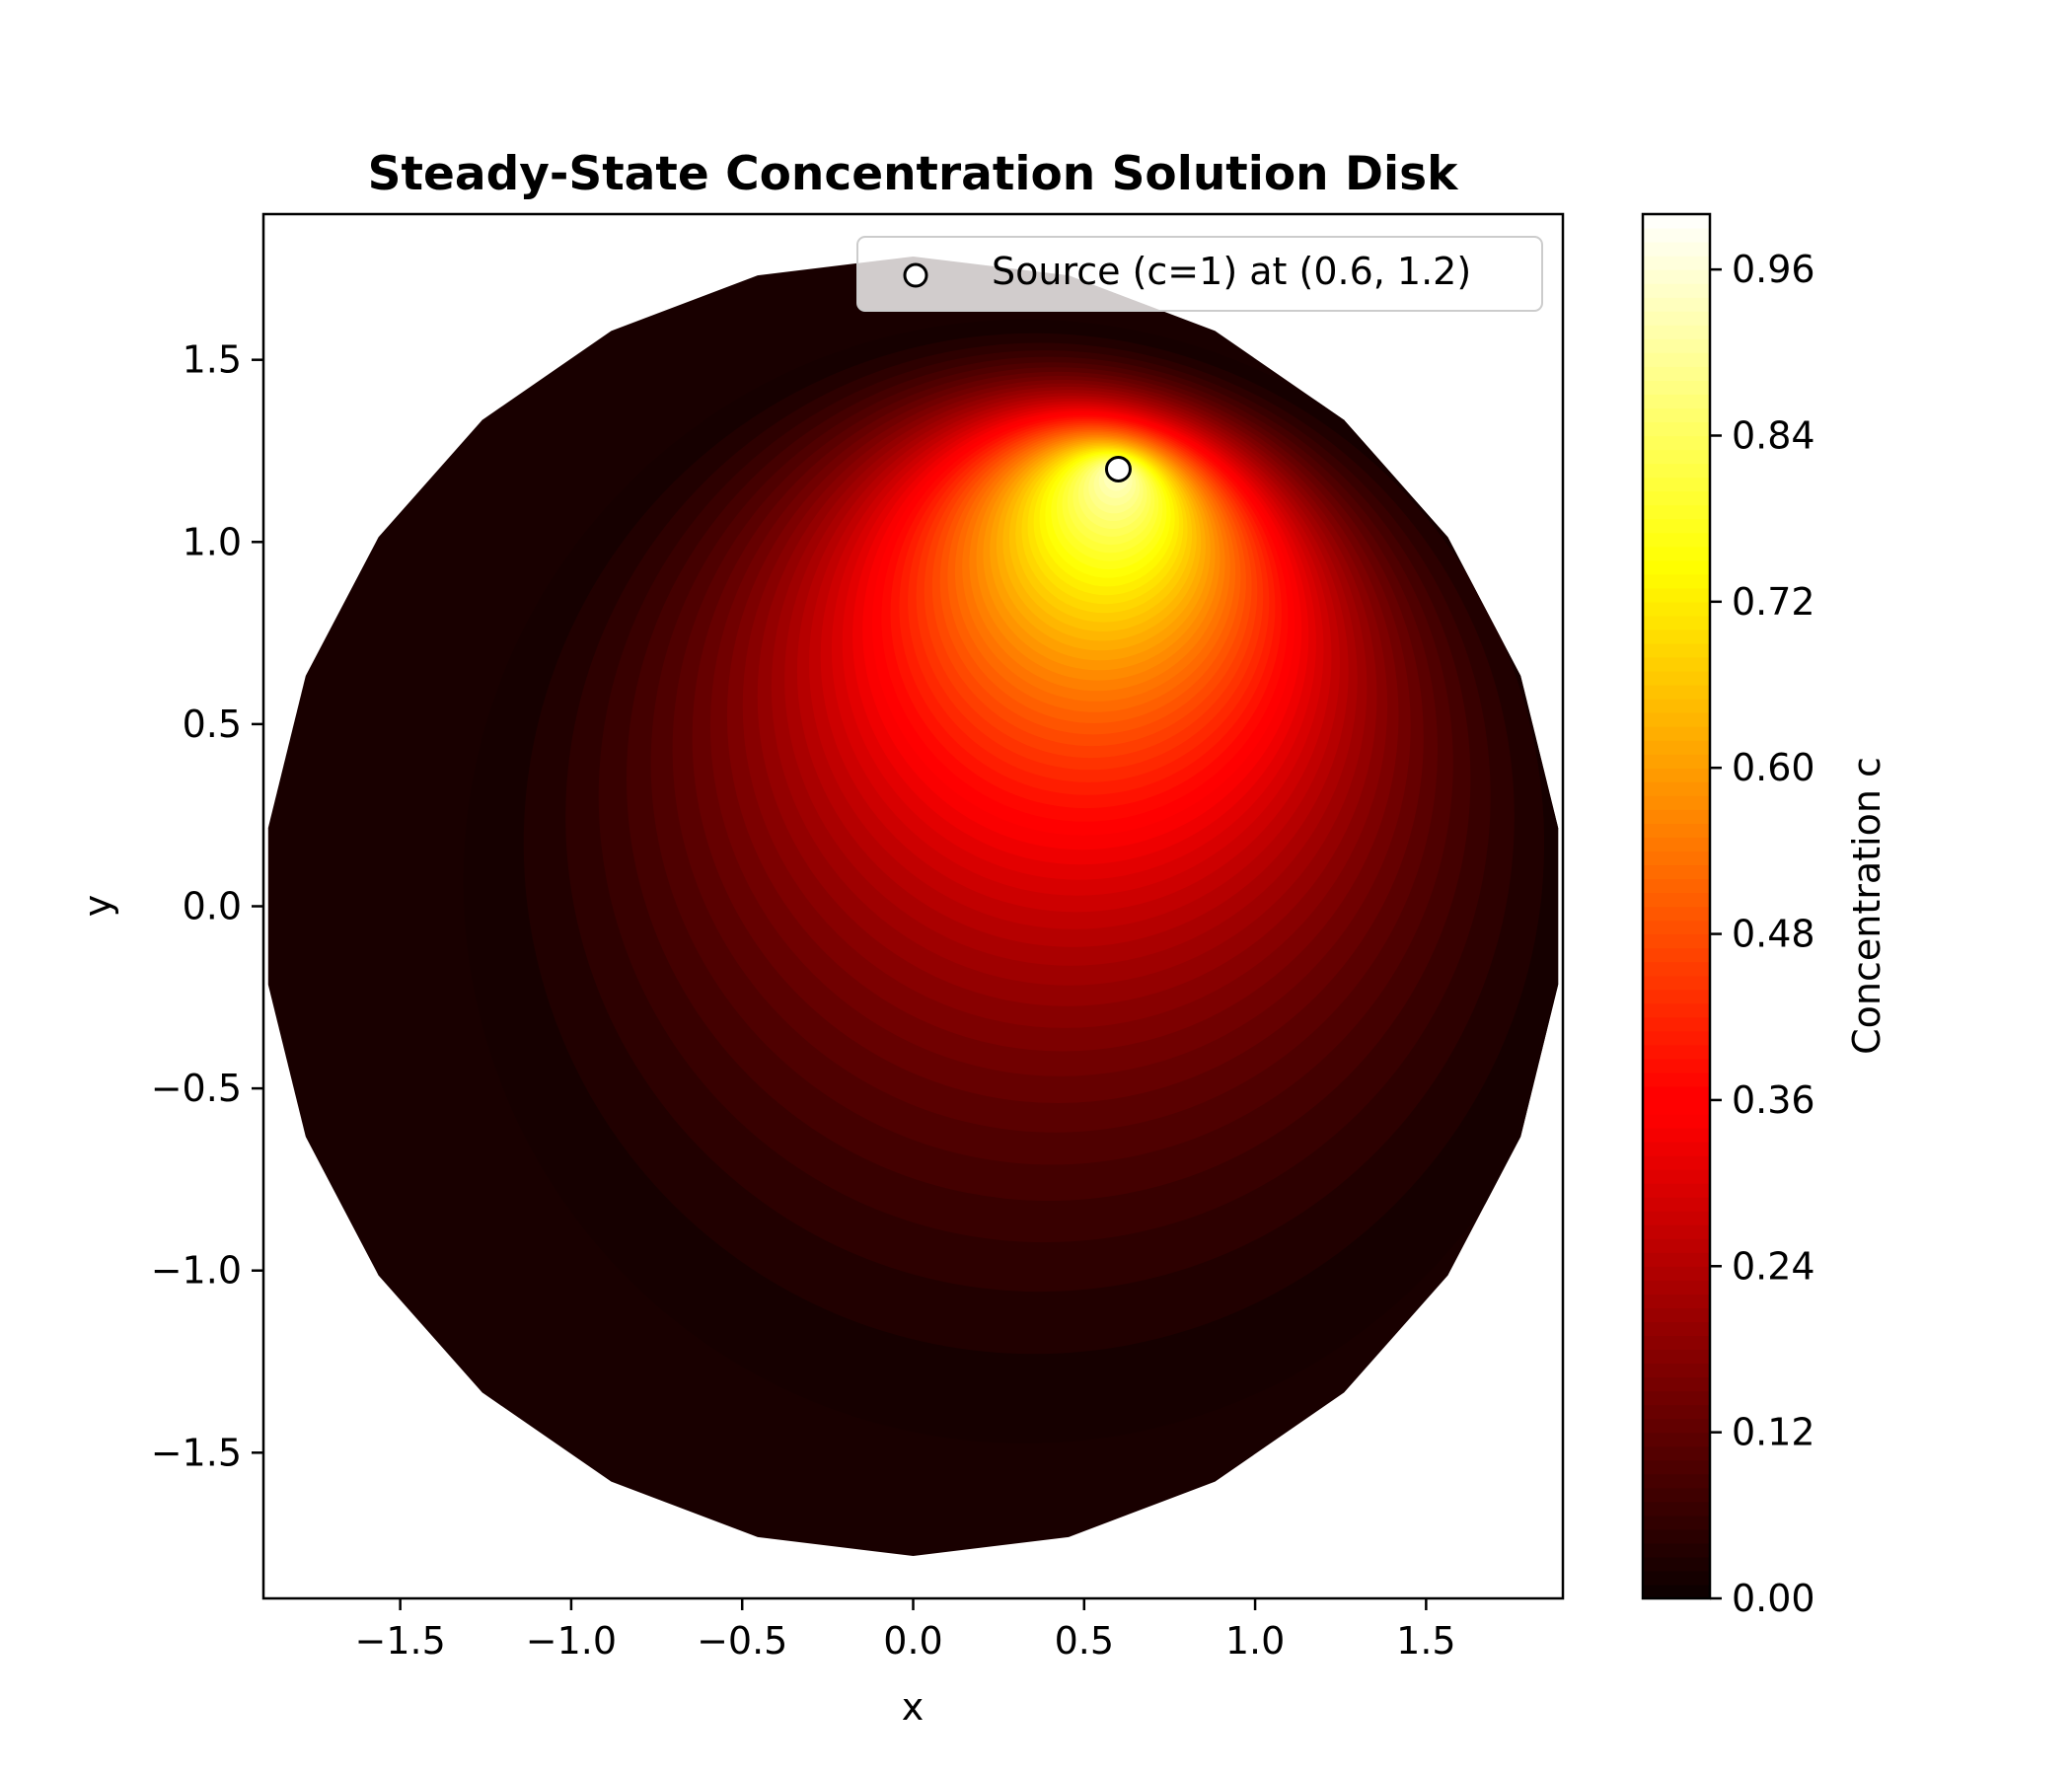  I want to click on y-tick-label: −1.0, so click(197, 1271).